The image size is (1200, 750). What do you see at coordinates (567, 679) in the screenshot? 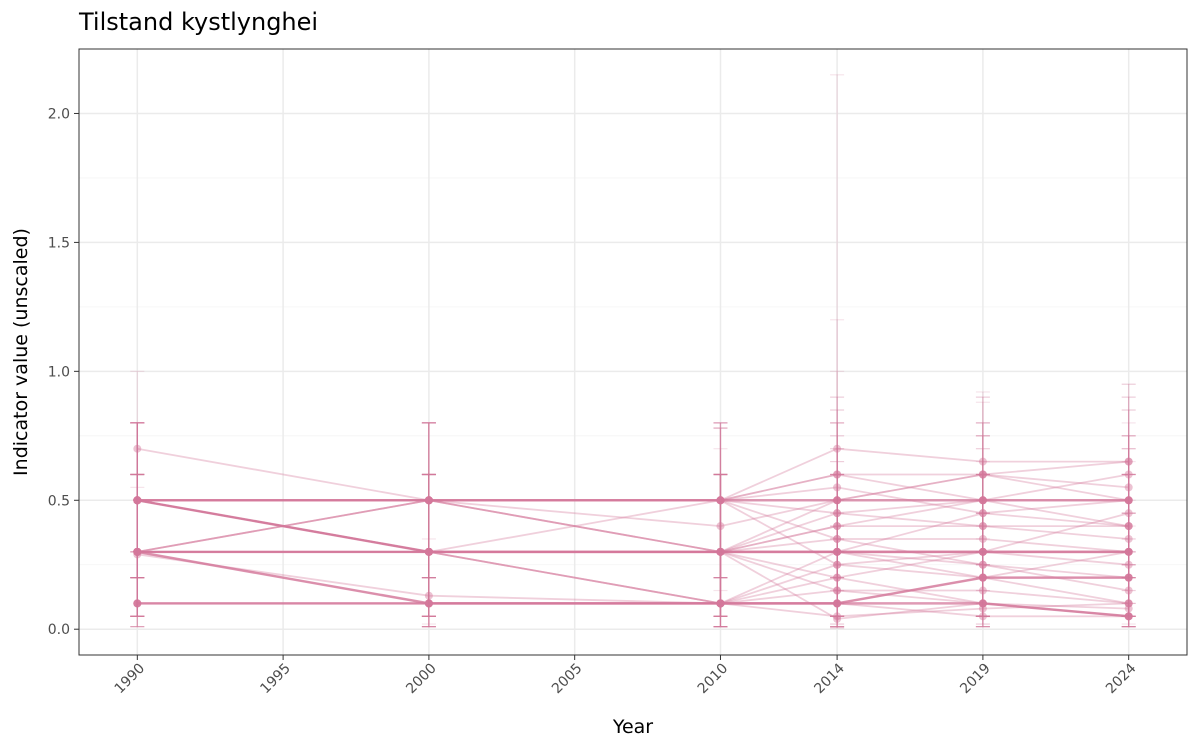
I see `x-tick-label: 2005` at bounding box center [567, 679].